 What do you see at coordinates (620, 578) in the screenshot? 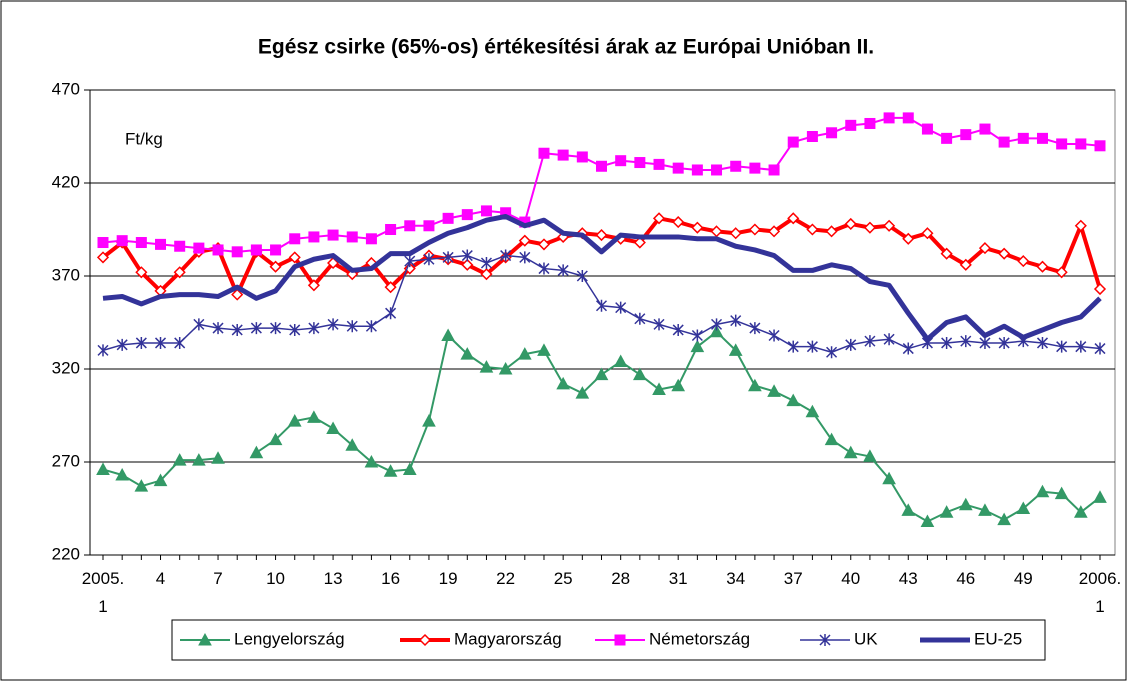
I see `x-tick-label: 28` at bounding box center [620, 578].